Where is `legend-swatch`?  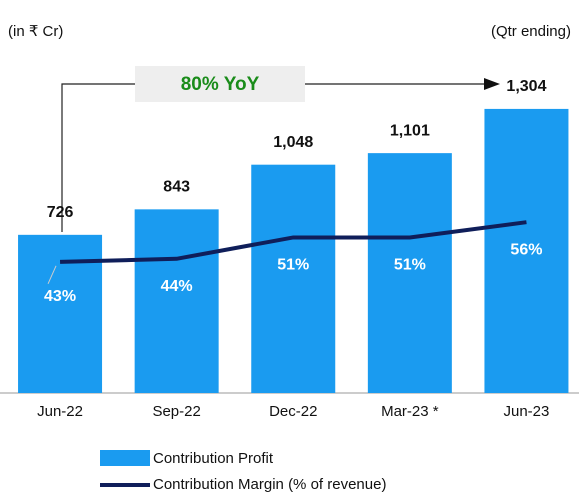
legend-swatch is located at coordinates (125, 458).